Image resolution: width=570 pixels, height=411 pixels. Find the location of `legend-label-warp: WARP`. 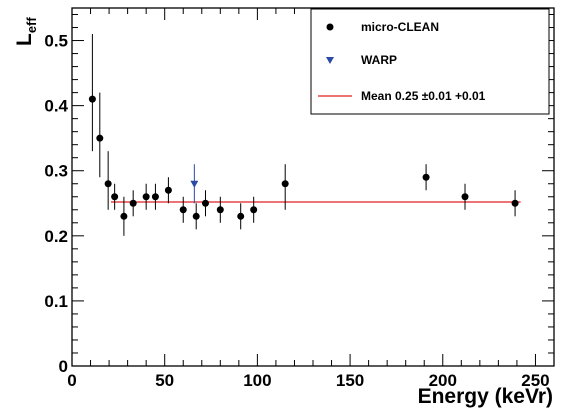

legend-label-warp: WARP is located at coordinates (379, 60).